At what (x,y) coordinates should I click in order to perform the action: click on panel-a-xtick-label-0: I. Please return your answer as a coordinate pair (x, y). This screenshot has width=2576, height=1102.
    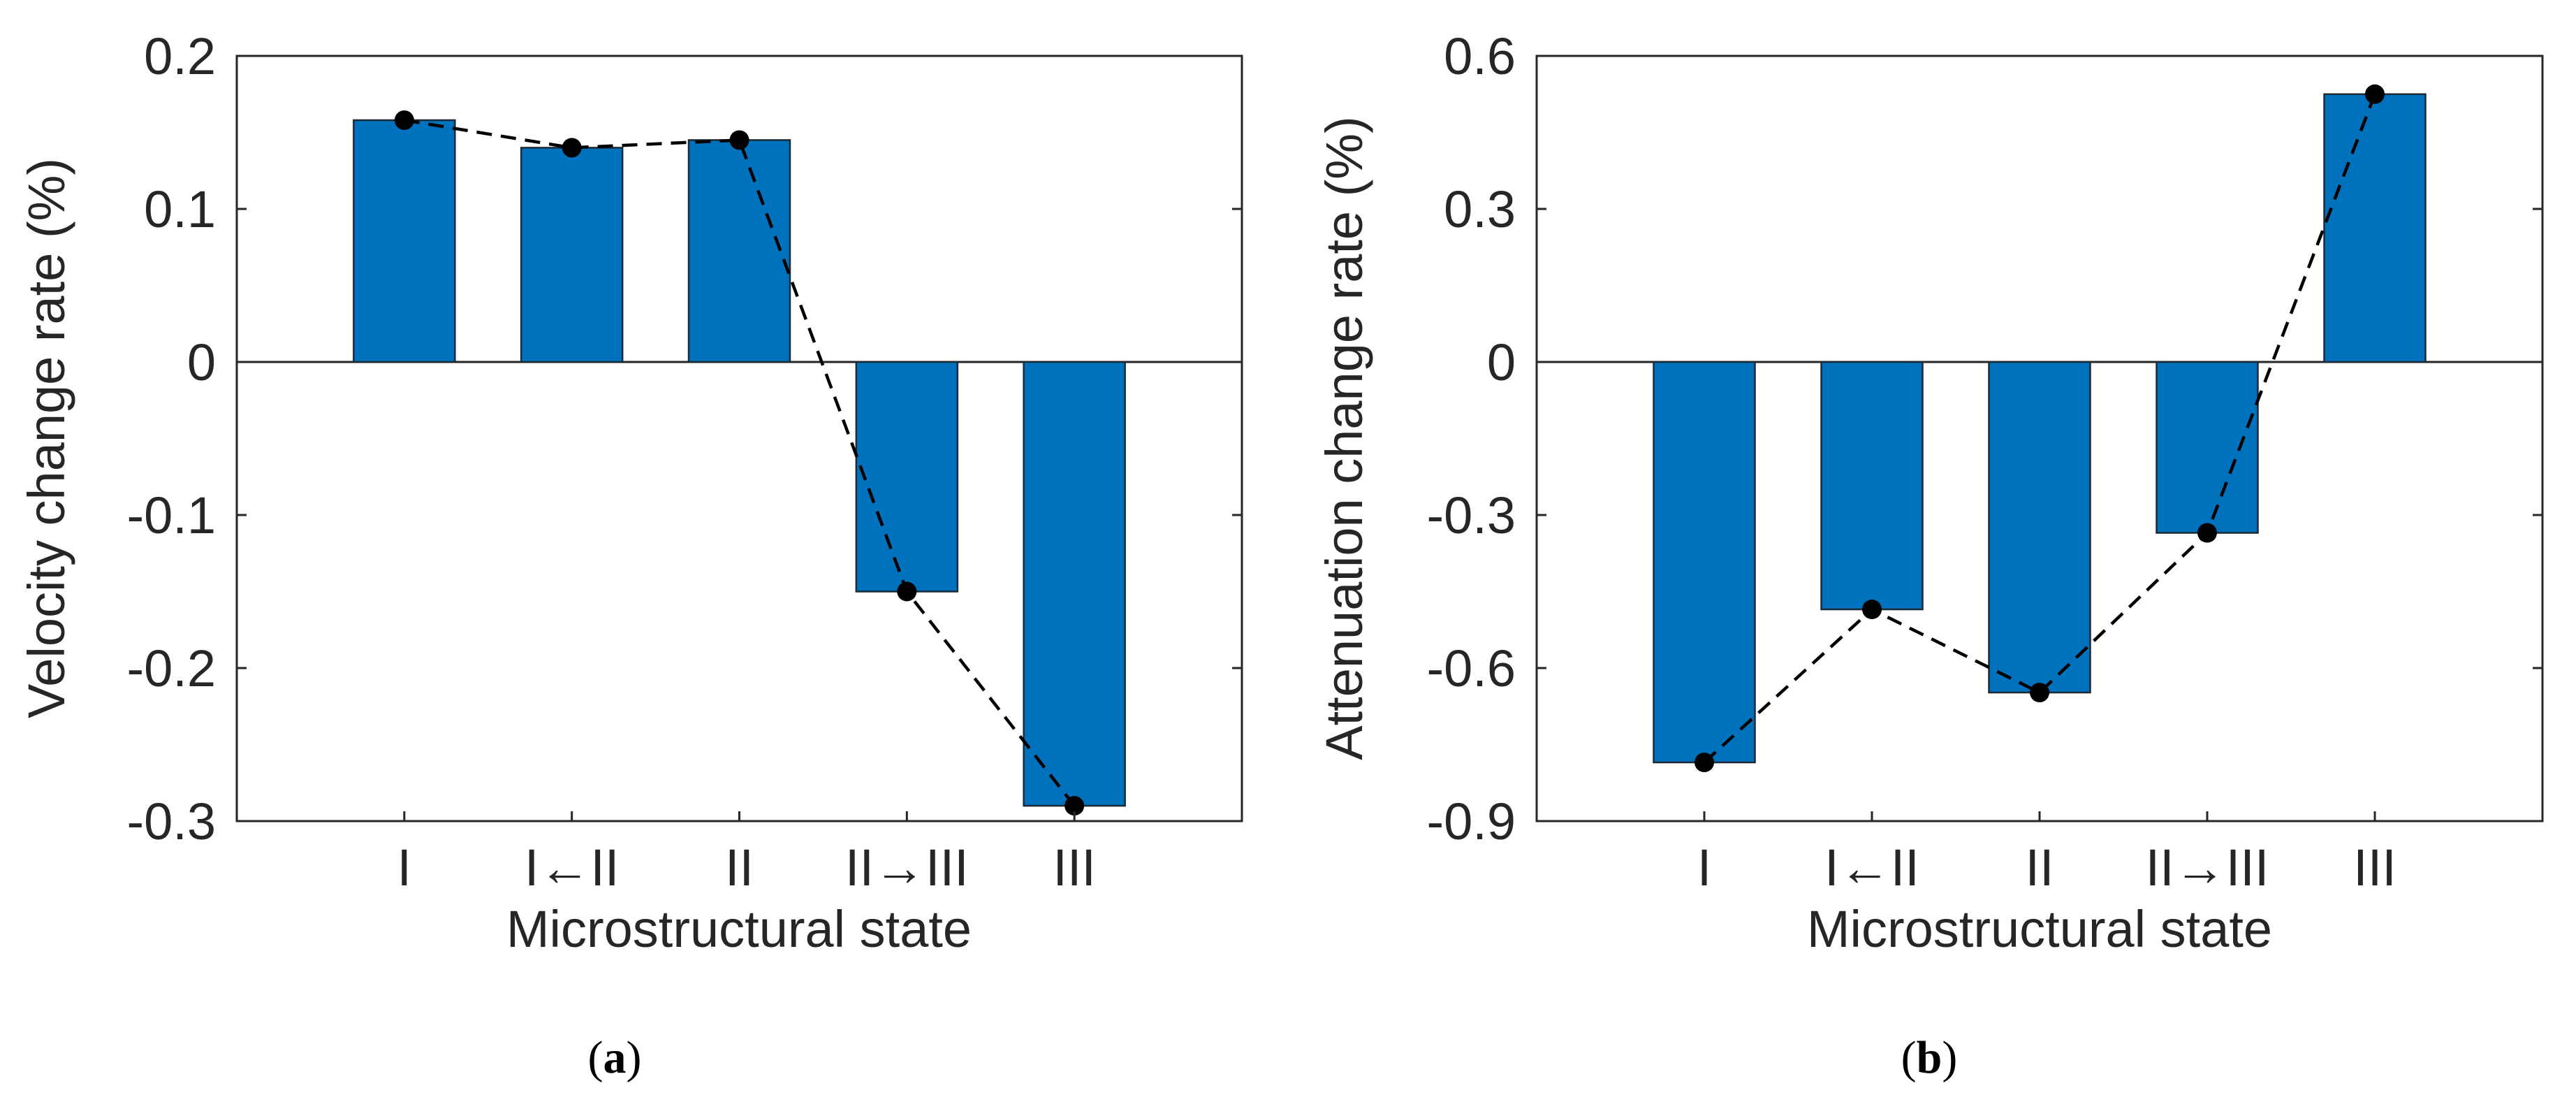
    Looking at the image, I should click on (404, 868).